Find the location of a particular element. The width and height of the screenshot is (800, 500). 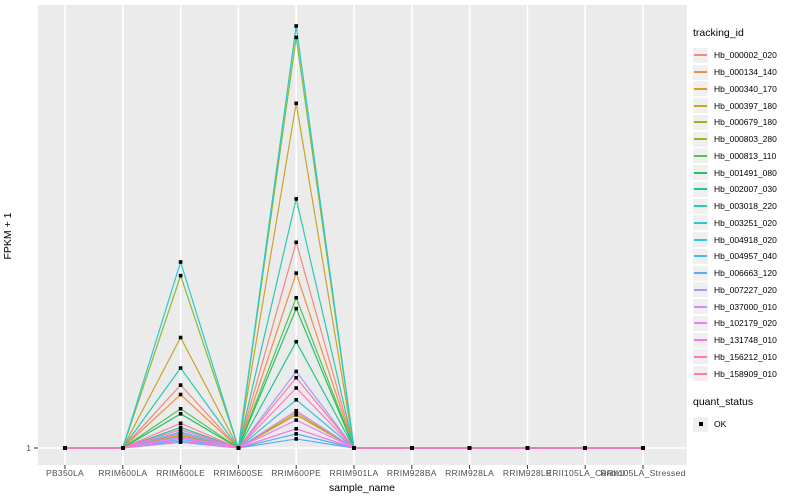

legend-entry: Hb_007227_020 is located at coordinates (746, 290).